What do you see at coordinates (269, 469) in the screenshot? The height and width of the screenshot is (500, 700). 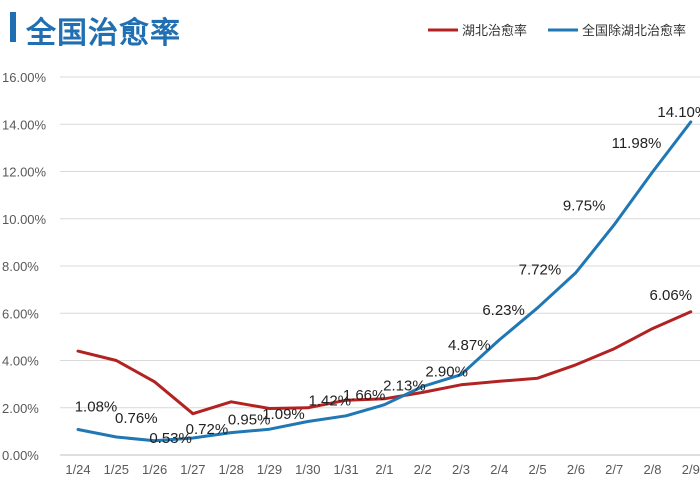 I see `x-tick-label: 1/29` at bounding box center [269, 469].